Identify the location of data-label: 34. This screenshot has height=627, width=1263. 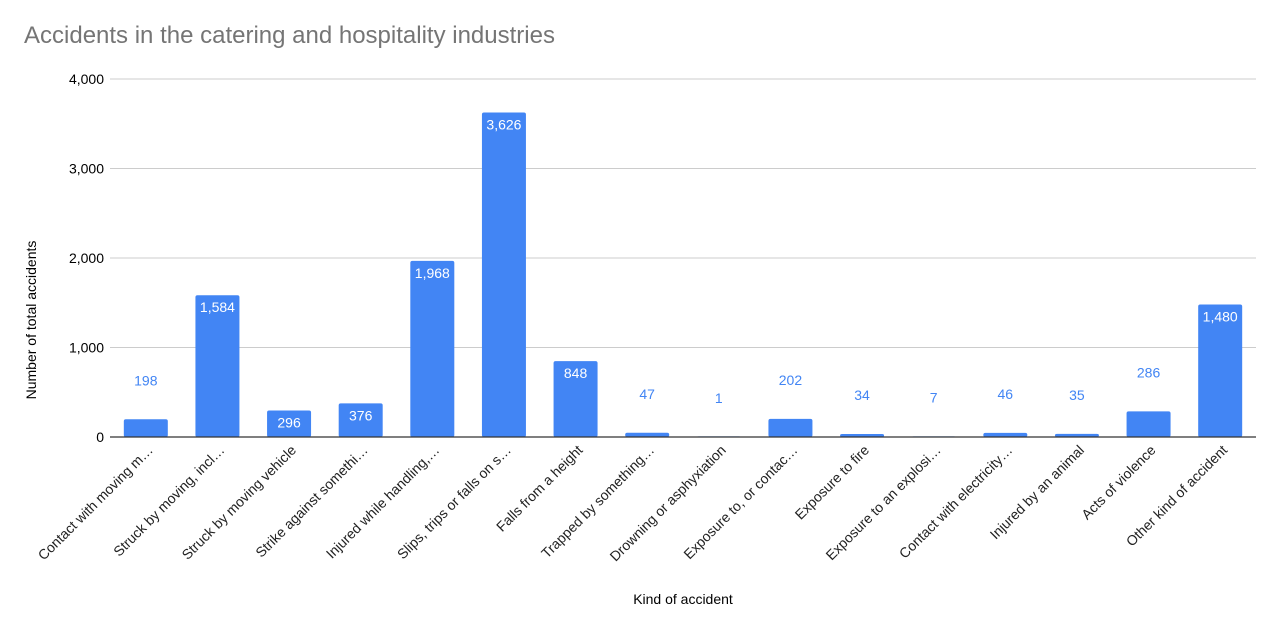
(862, 395).